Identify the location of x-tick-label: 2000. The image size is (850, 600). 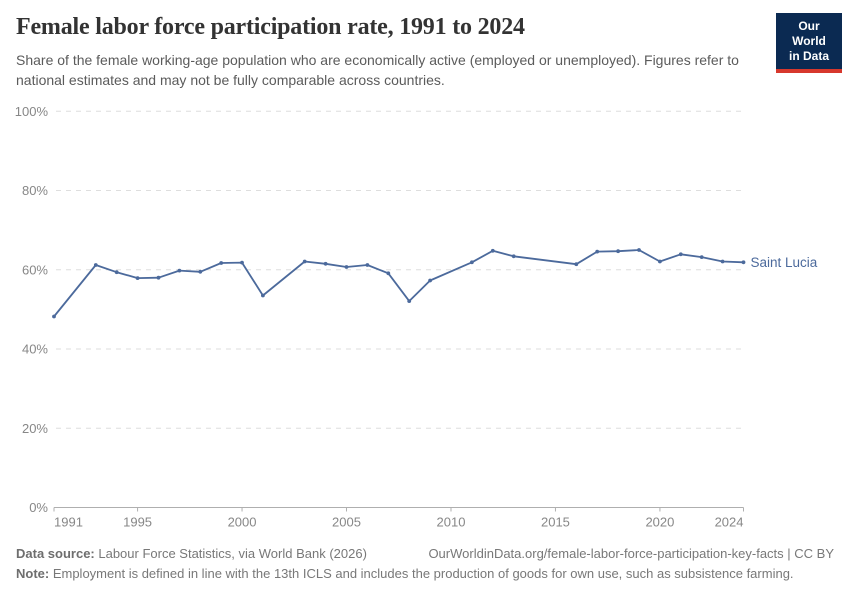
(242, 522).